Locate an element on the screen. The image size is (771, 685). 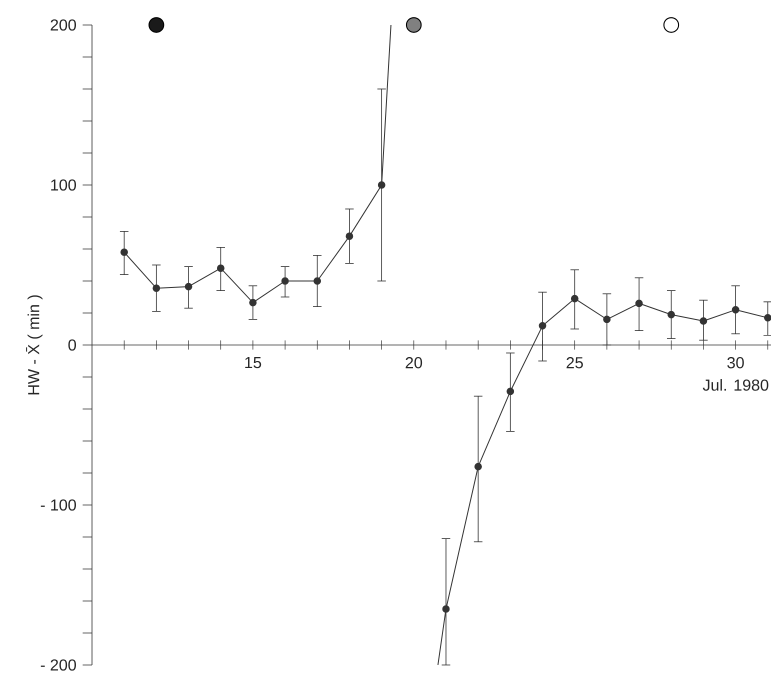
y-tick-label: - 100 is located at coordinates (58, 505).